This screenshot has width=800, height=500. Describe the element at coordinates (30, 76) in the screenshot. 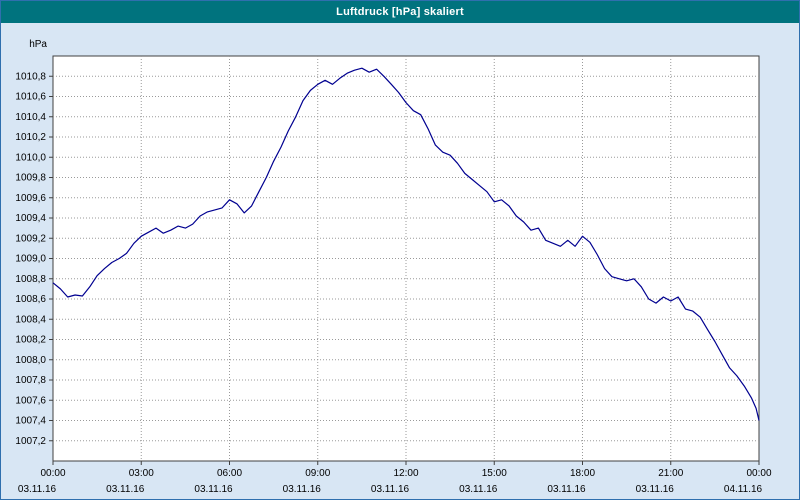

I see `svg-text: 1010,8` at that location.